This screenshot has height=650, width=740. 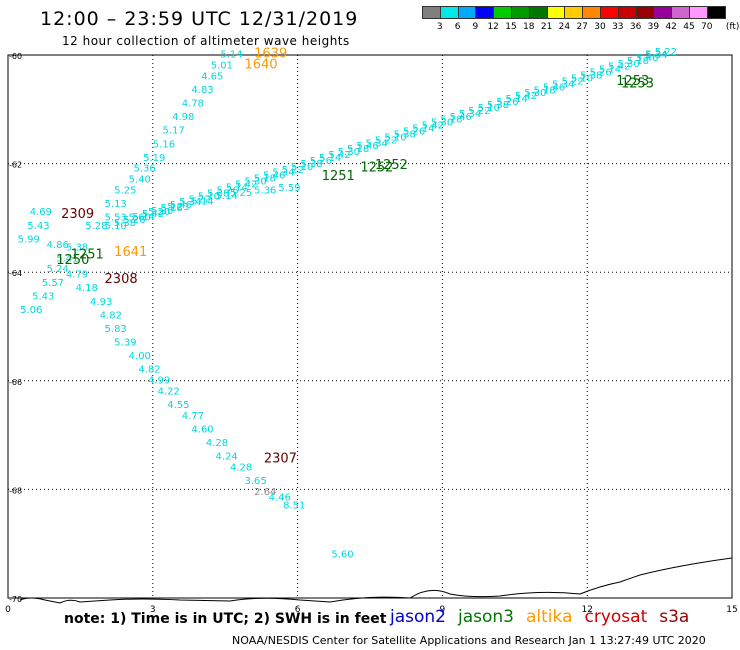 I want to click on wave-height-label: 5.59, so click(x=289, y=188).